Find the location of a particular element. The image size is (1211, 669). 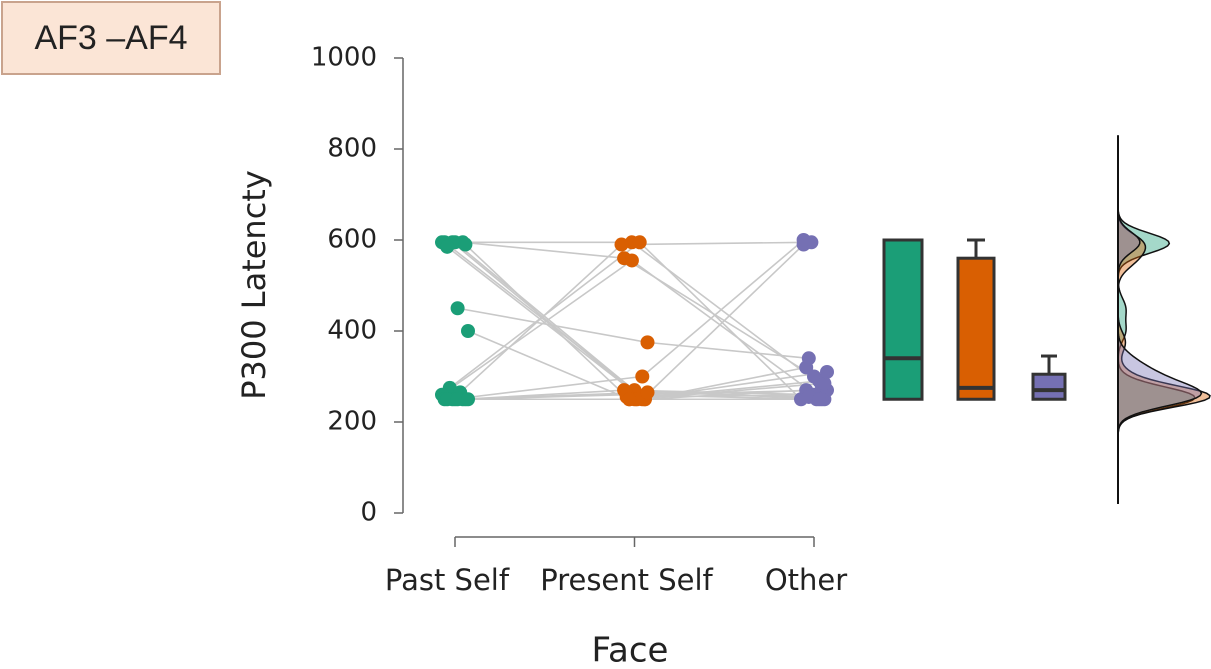

x-tick-label: Past Self is located at coordinates (447, 580).